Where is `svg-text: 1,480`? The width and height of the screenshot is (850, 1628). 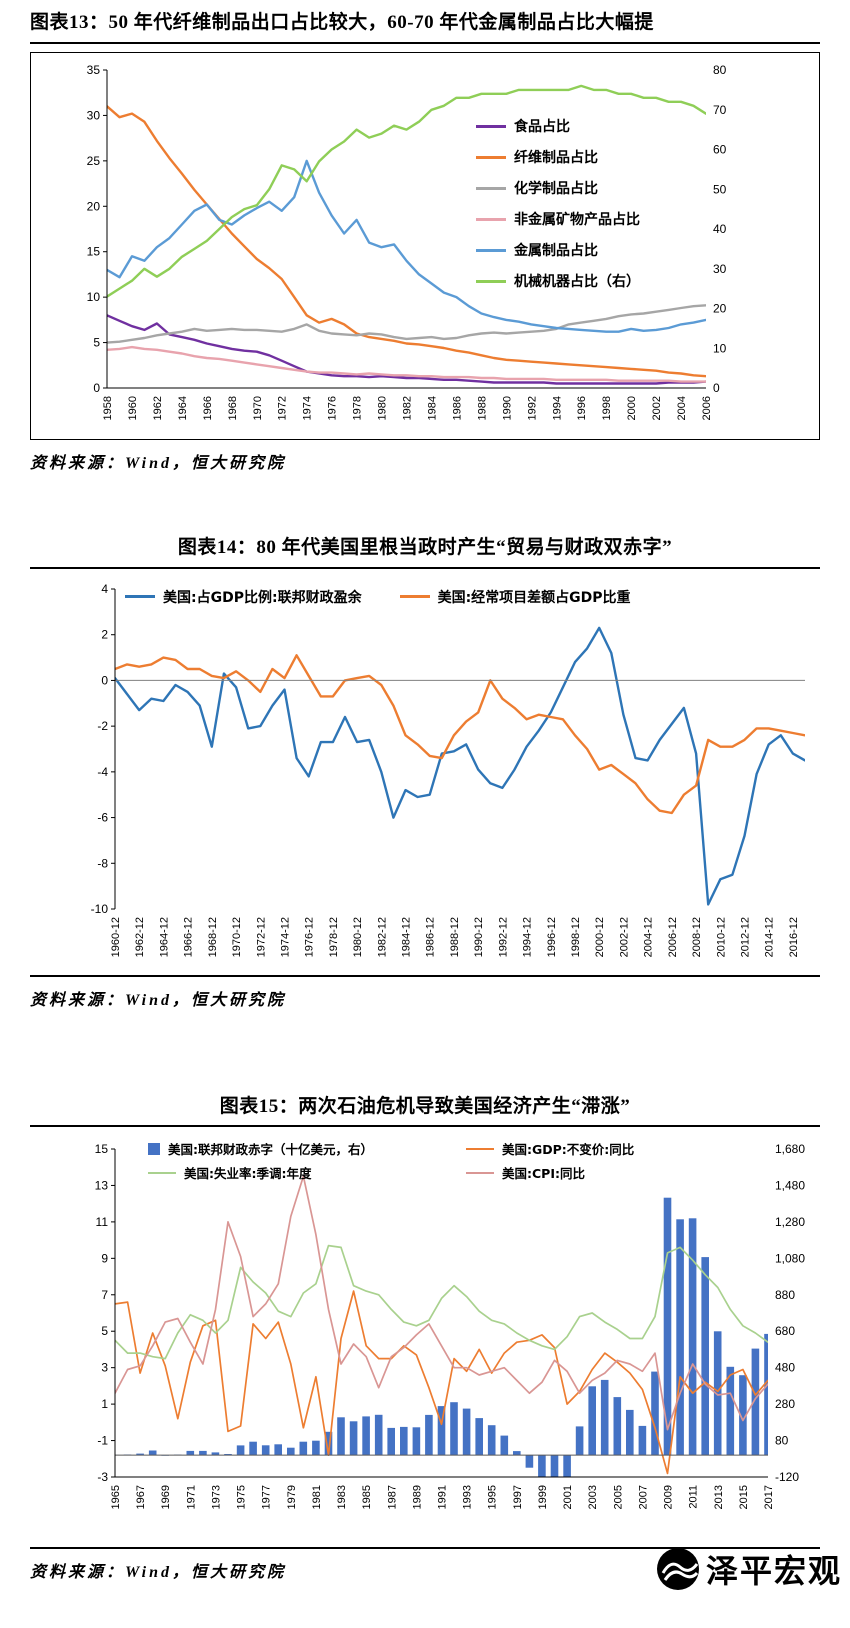 svg-text: 1,480 is located at coordinates (790, 1186).